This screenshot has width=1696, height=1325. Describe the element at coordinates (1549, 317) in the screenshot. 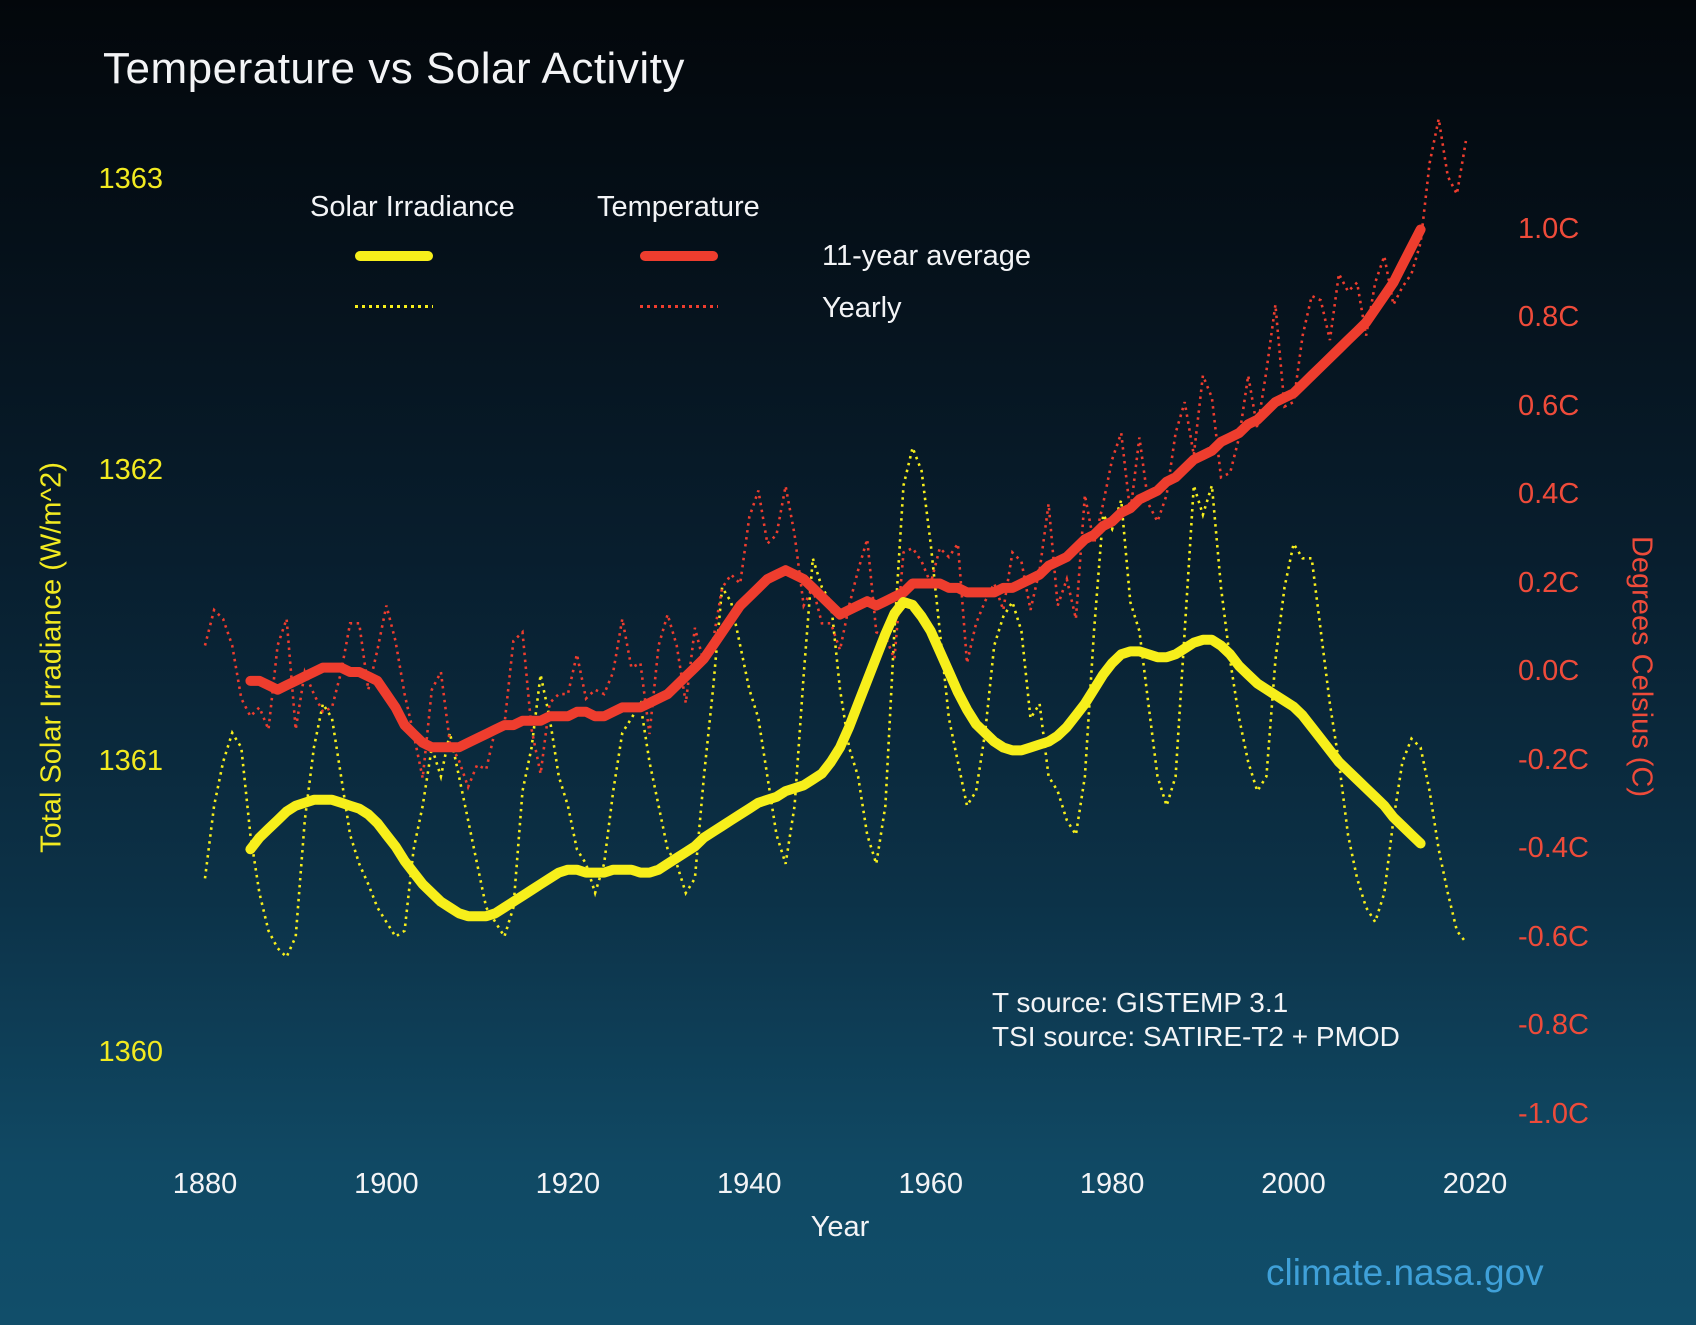

I see `right-tick-0.8C: 0.8C` at that location.